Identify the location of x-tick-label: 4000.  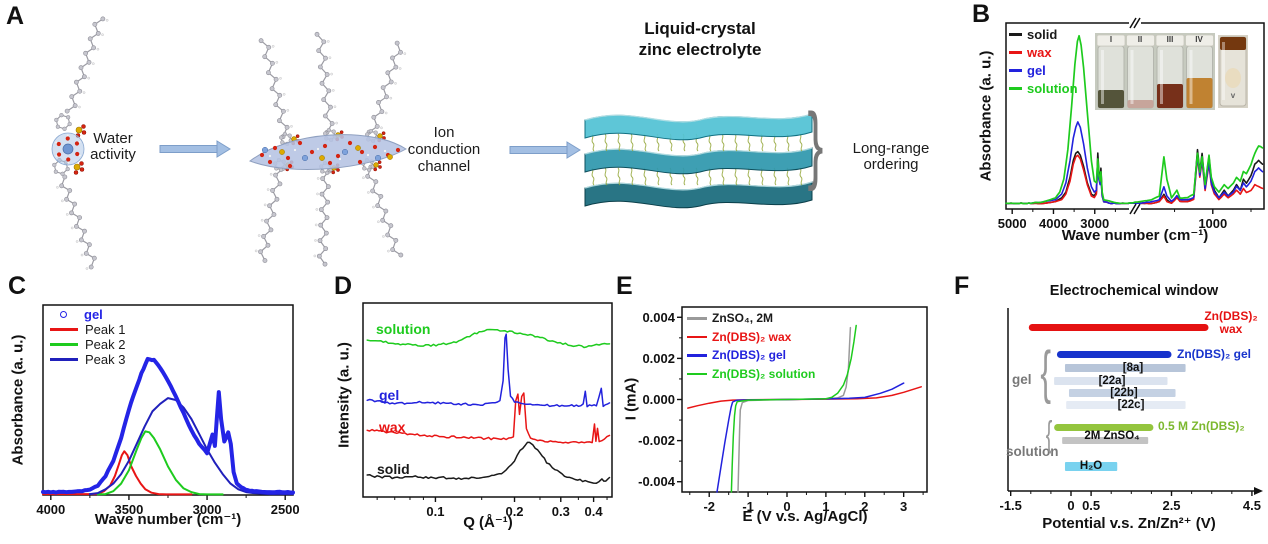
(1053, 223).